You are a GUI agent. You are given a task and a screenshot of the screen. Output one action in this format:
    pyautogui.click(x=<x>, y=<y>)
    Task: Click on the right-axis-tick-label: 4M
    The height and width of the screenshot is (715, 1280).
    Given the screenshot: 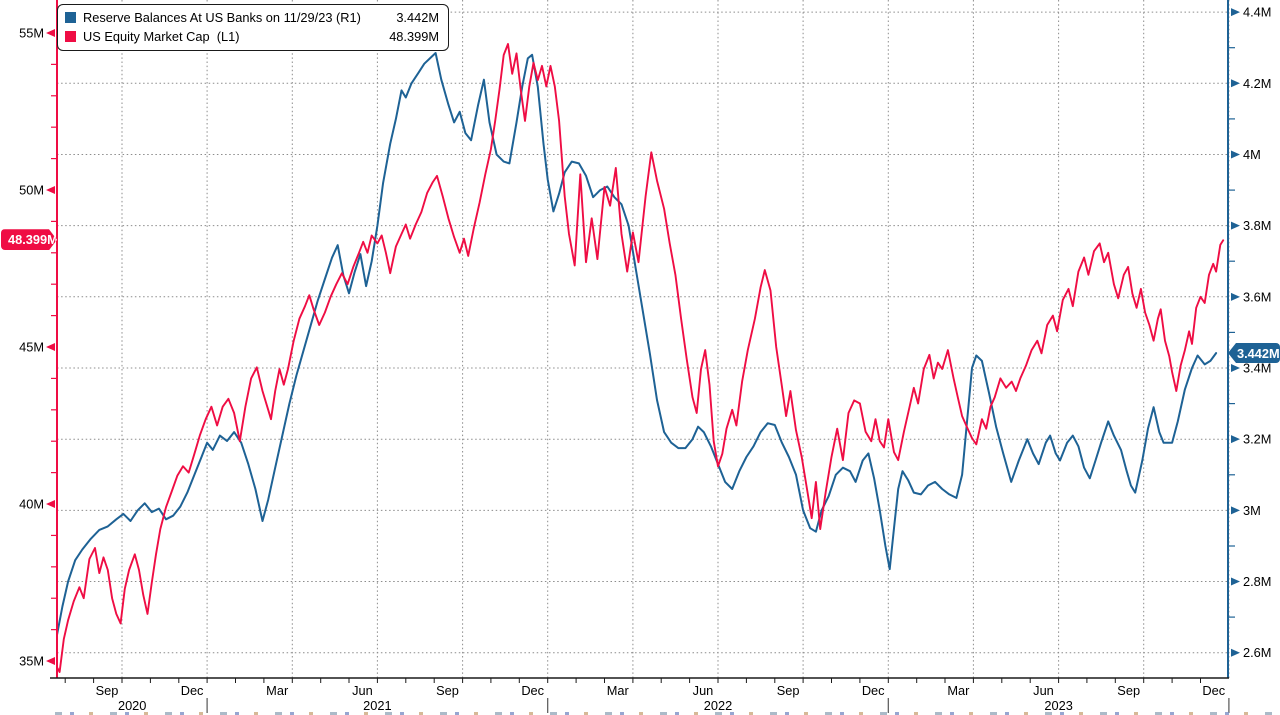 What is the action you would take?
    pyautogui.click(x=1252, y=154)
    